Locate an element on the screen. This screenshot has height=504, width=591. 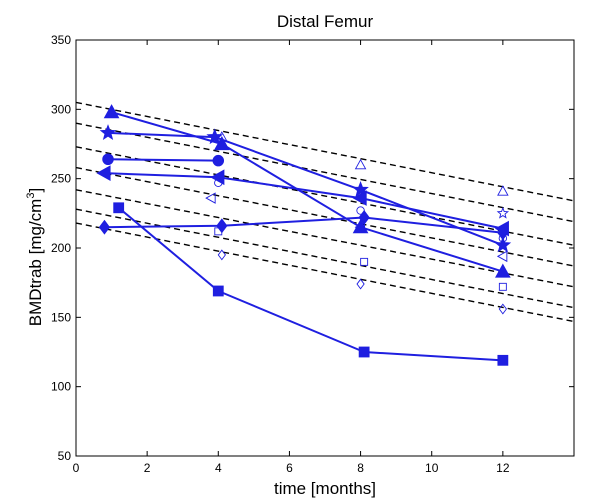
y-tick-label: 350 is located at coordinates (61, 40).